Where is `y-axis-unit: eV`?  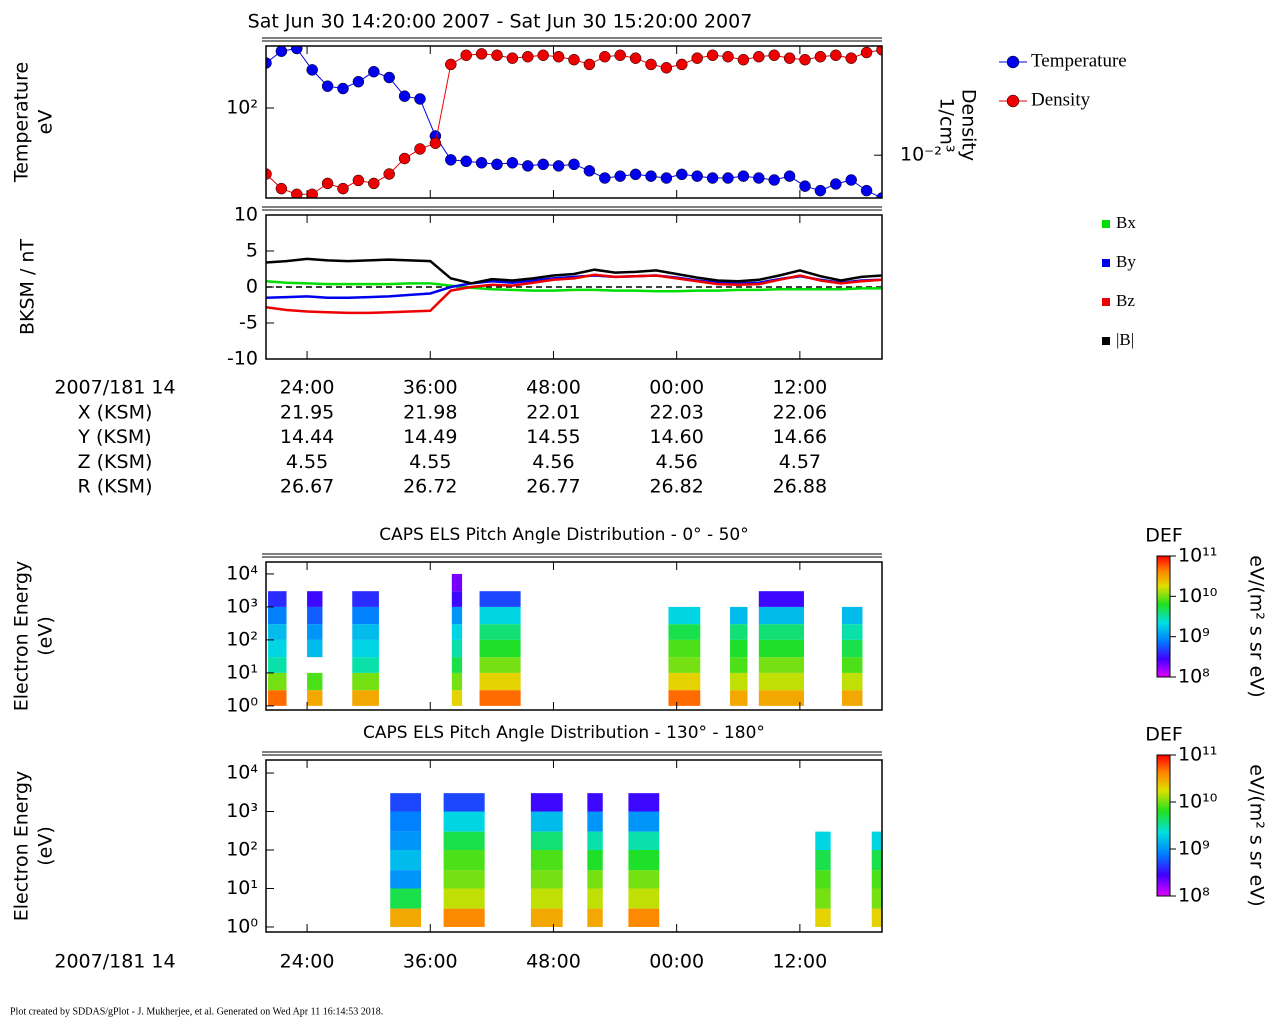 y-axis-unit: eV is located at coordinates (46, 122).